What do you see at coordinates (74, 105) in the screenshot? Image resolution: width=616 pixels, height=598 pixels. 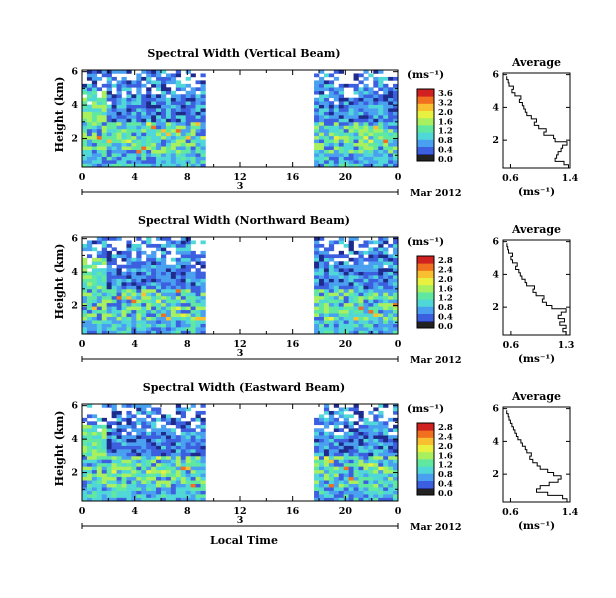 I see `y-tick-label: 4` at bounding box center [74, 105].